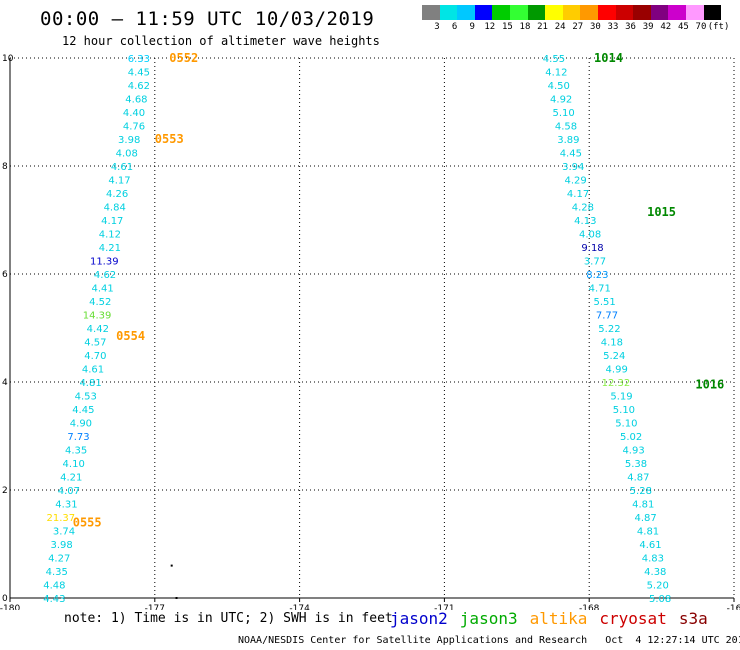 The height and width of the screenshot is (650, 740). Describe the element at coordinates (176, 598) in the screenshot. I see `data-point` at that location.